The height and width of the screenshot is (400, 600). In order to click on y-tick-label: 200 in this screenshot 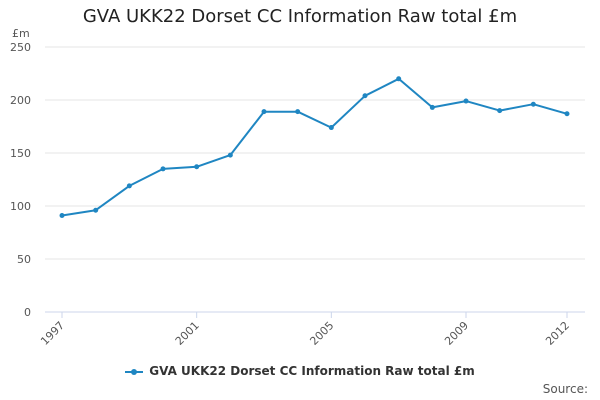, I will do `click(20, 100)`.